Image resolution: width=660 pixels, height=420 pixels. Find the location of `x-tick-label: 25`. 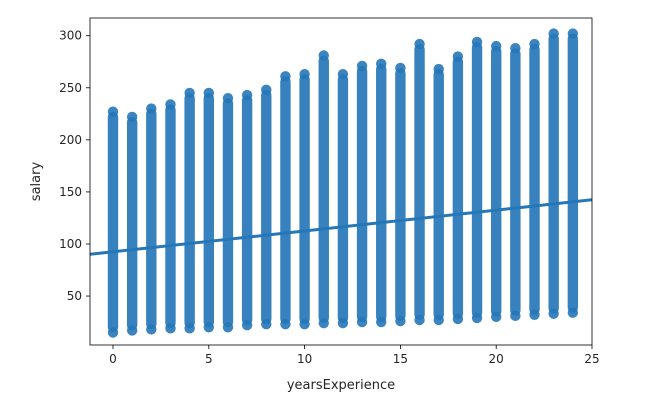

x-tick-label: 25 is located at coordinates (591, 359).